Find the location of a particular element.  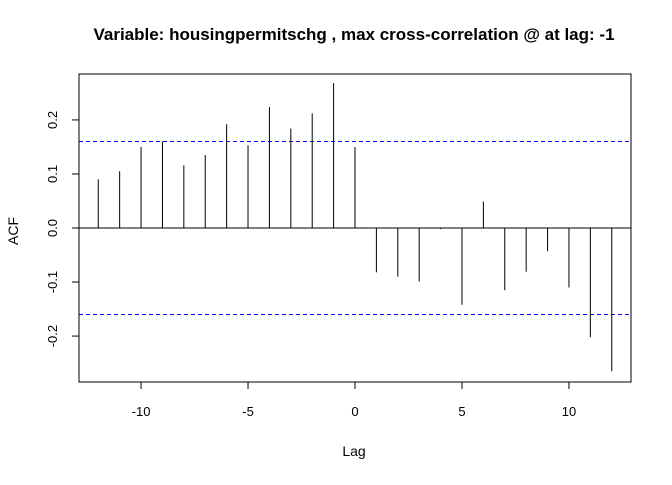

y-tick-label: 0.0 is located at coordinates (52, 228).